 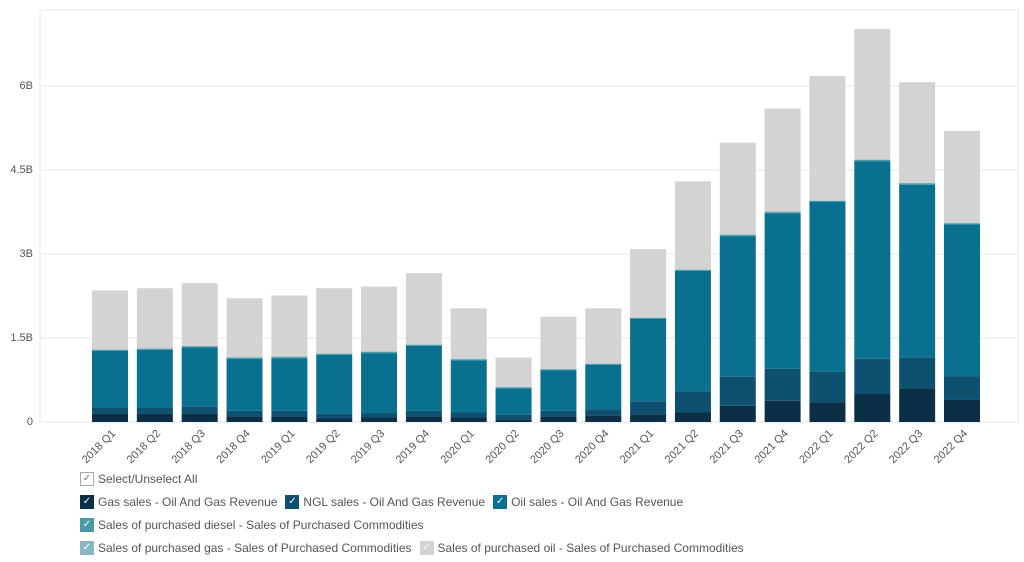 What do you see at coordinates (906, 446) in the screenshot?
I see `x-tick-label: 2022 Q3` at bounding box center [906, 446].